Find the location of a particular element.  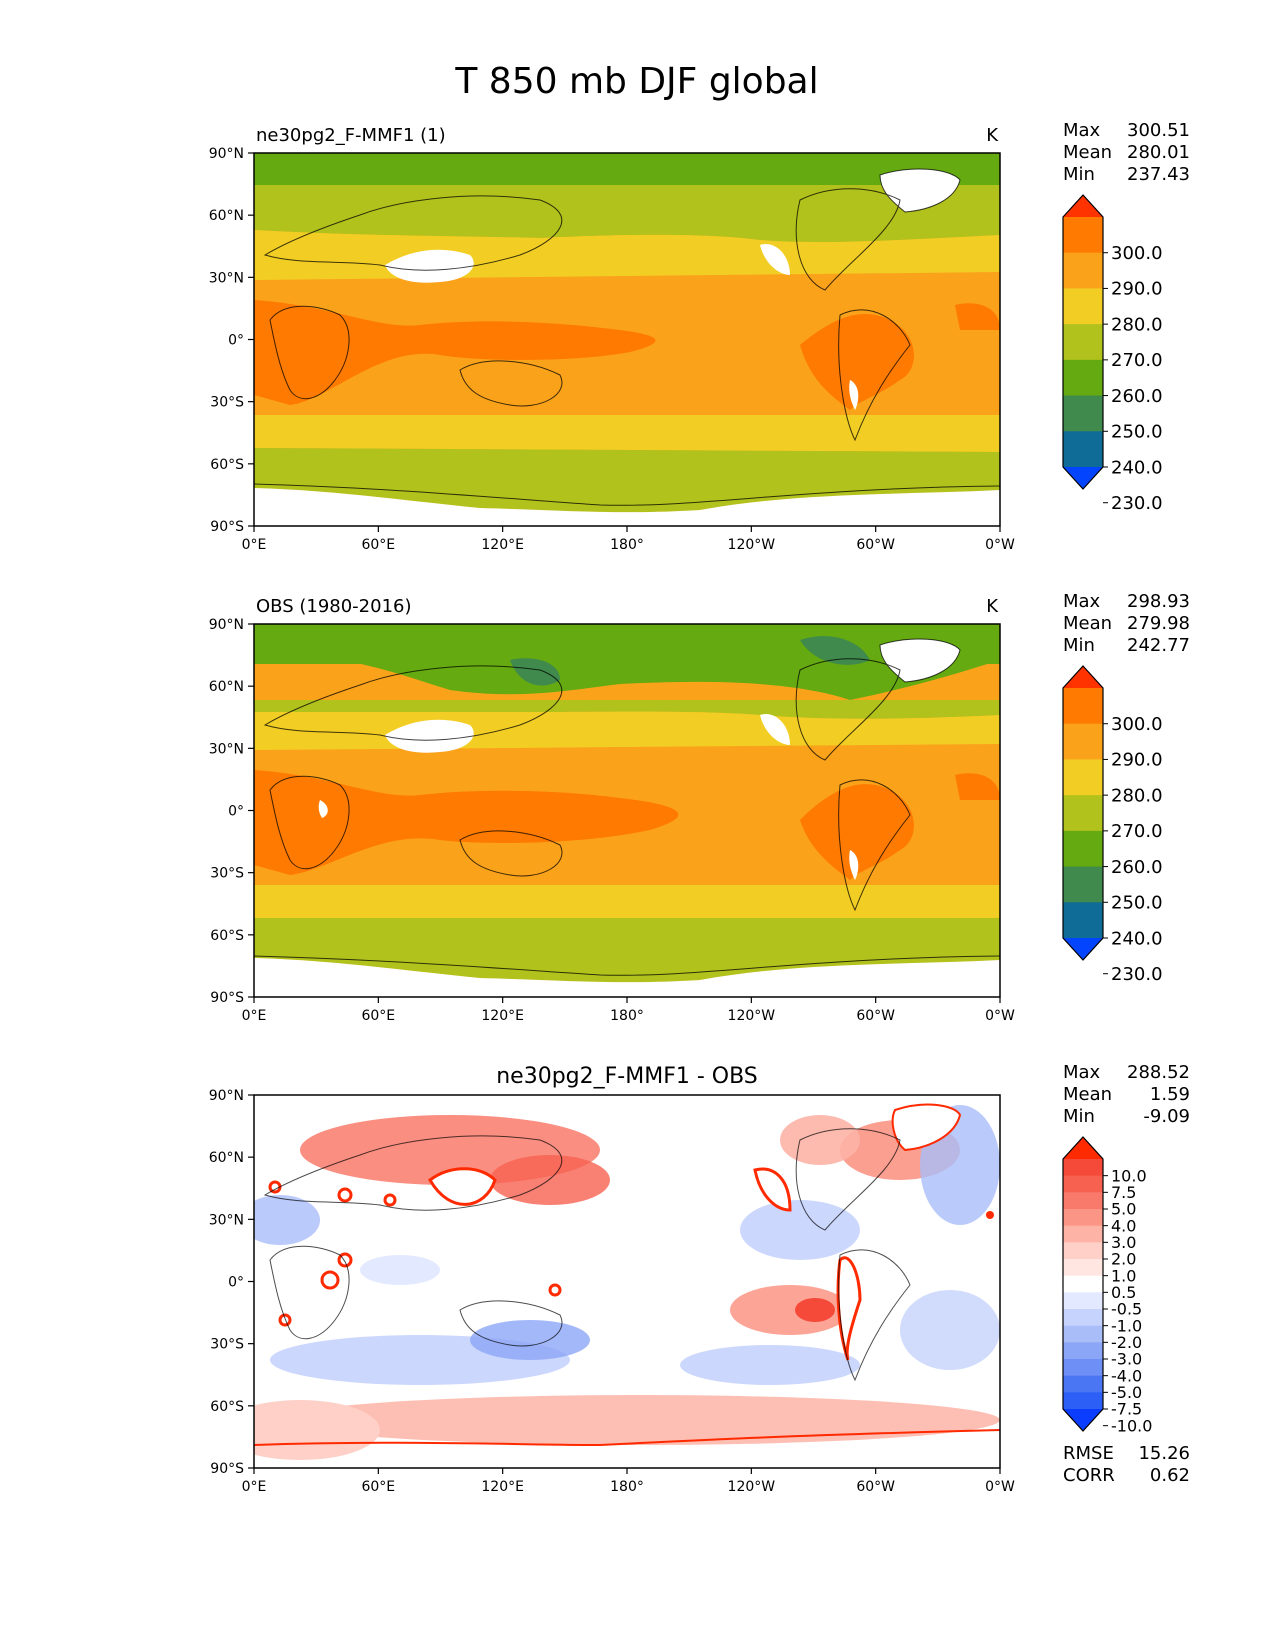

stat-label: Max is located at coordinates (1082, 1072).